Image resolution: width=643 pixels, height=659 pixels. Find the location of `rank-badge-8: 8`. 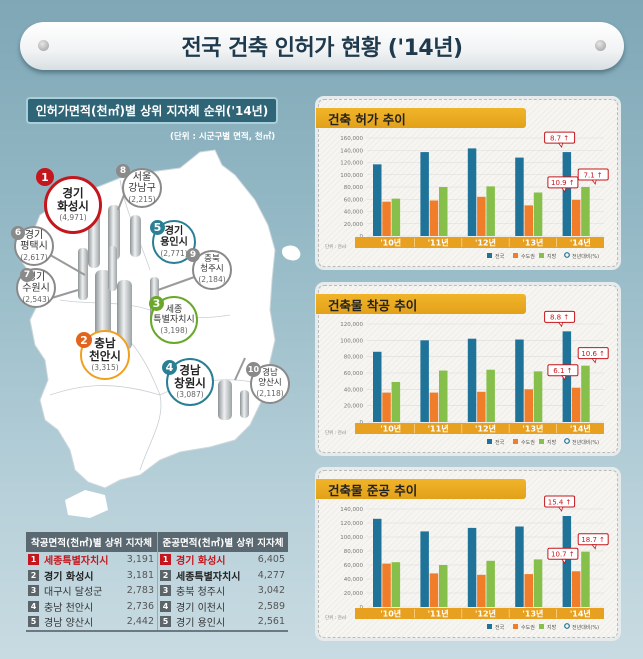

rank-badge-8: 8 is located at coordinates (123, 171).